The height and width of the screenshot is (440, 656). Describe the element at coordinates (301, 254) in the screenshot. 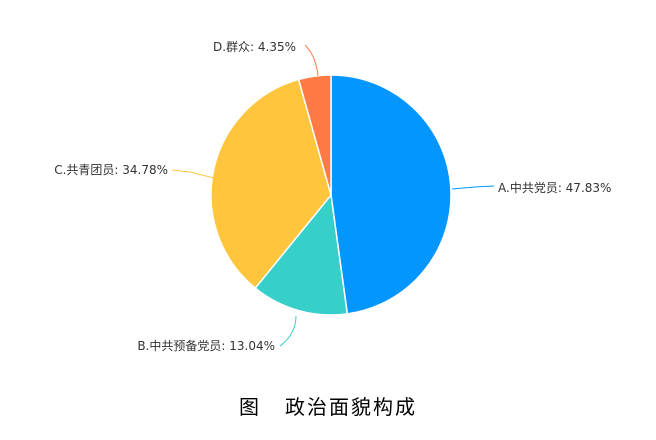

I see `pie-slice-b` at that location.